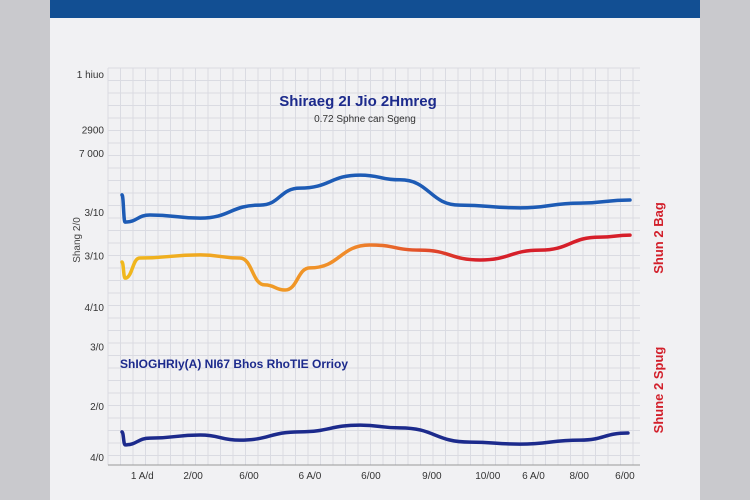 This screenshot has width=750, height=500. I want to click on x-tick-label: 2/00, so click(193, 476).